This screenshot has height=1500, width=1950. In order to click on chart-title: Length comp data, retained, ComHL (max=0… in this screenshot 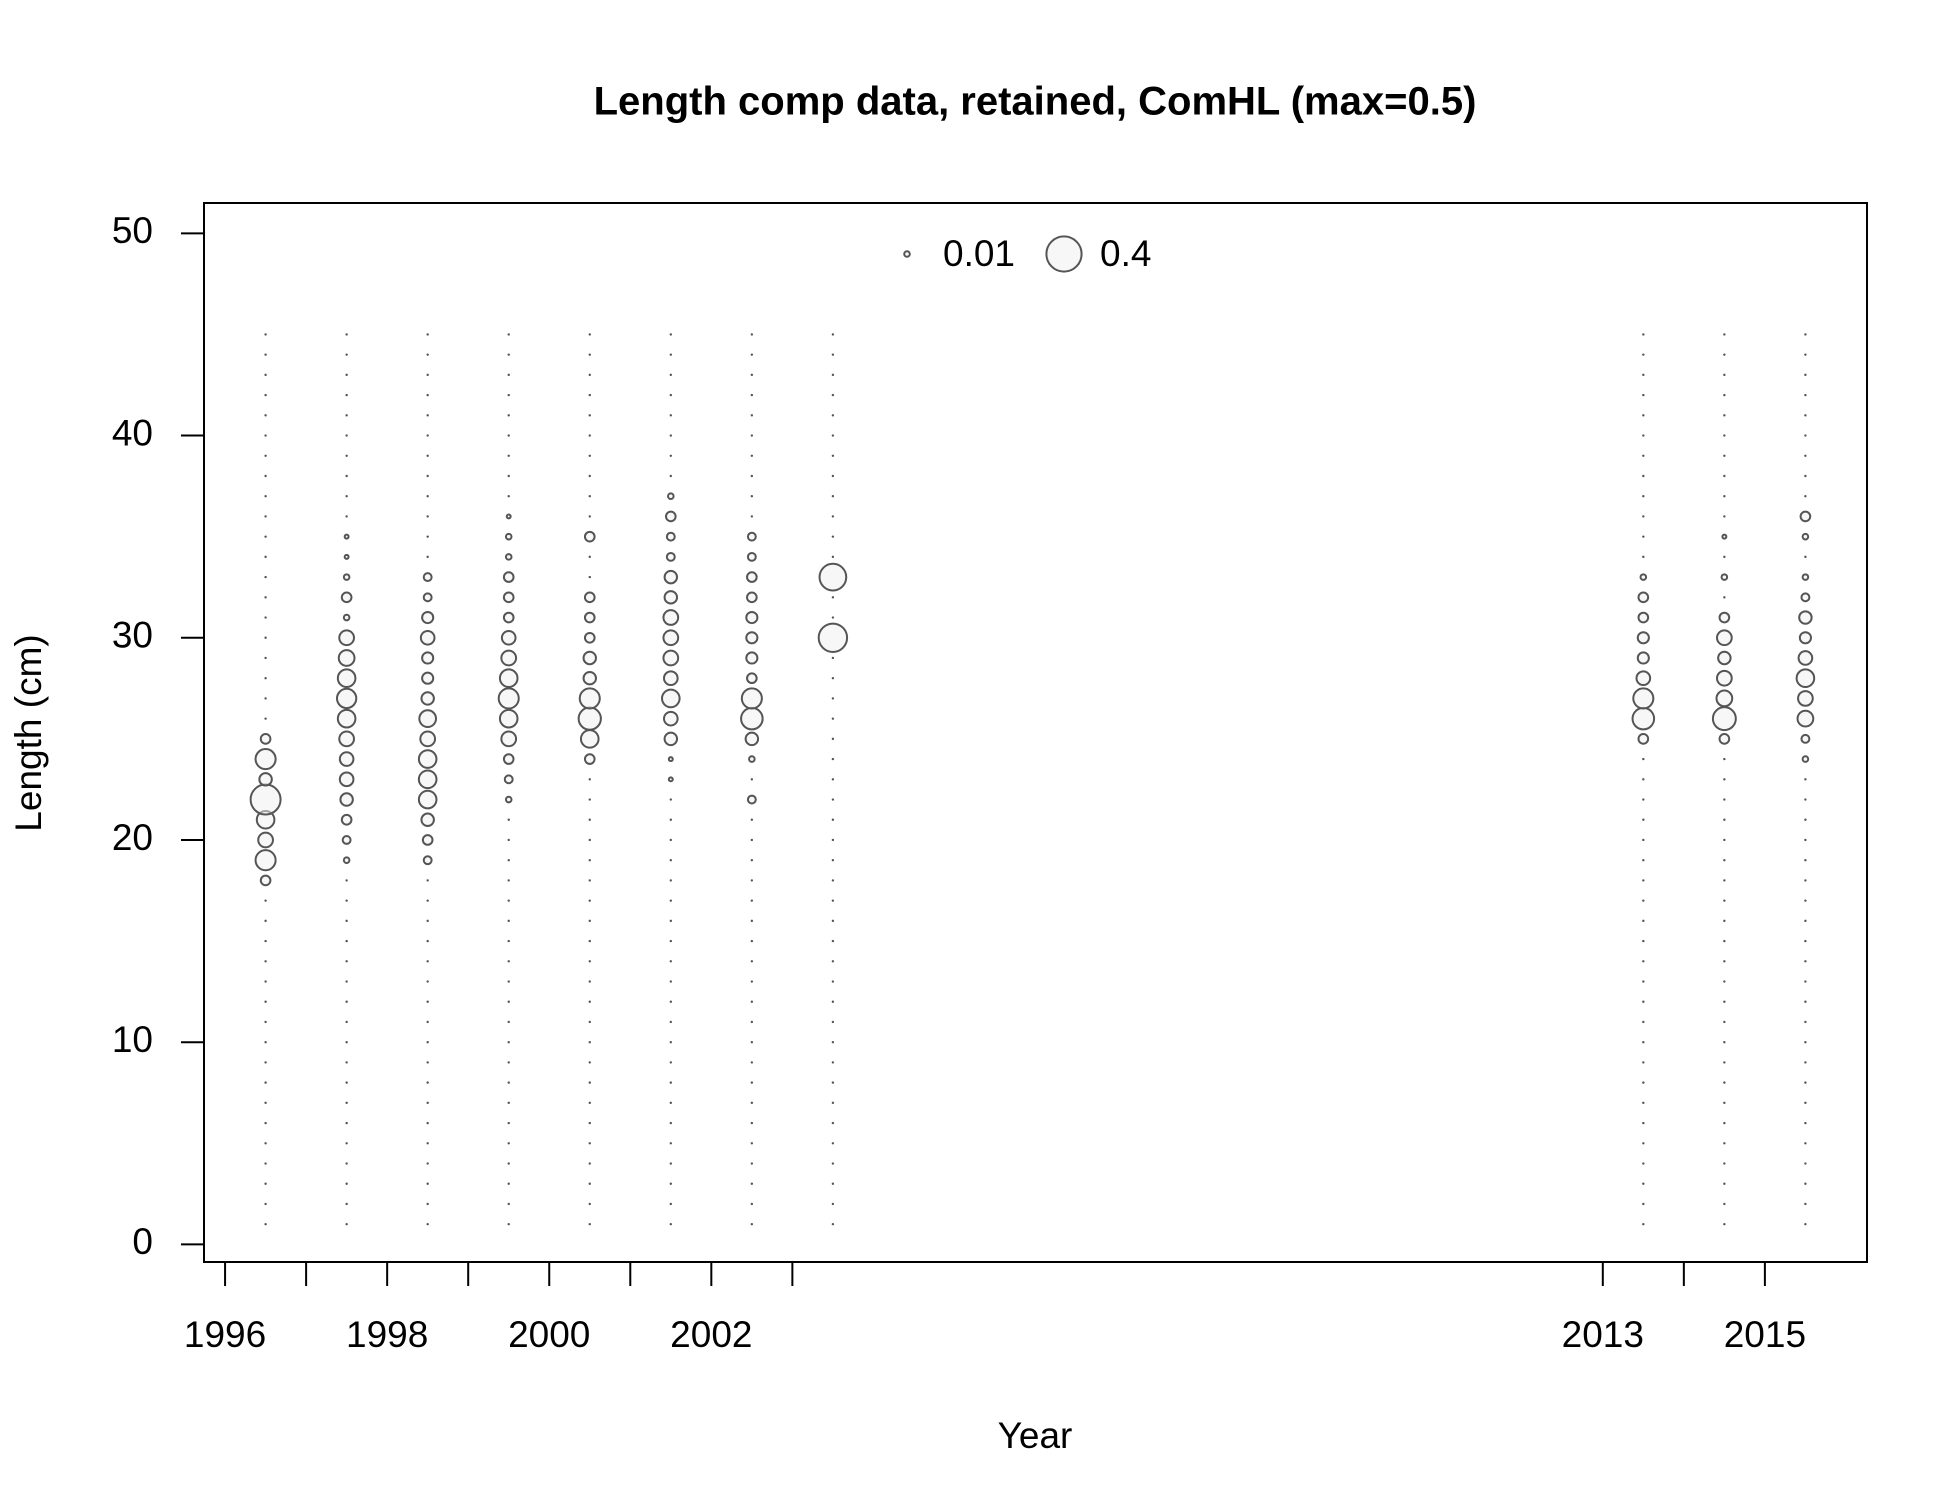, I will do `click(1035, 102)`.